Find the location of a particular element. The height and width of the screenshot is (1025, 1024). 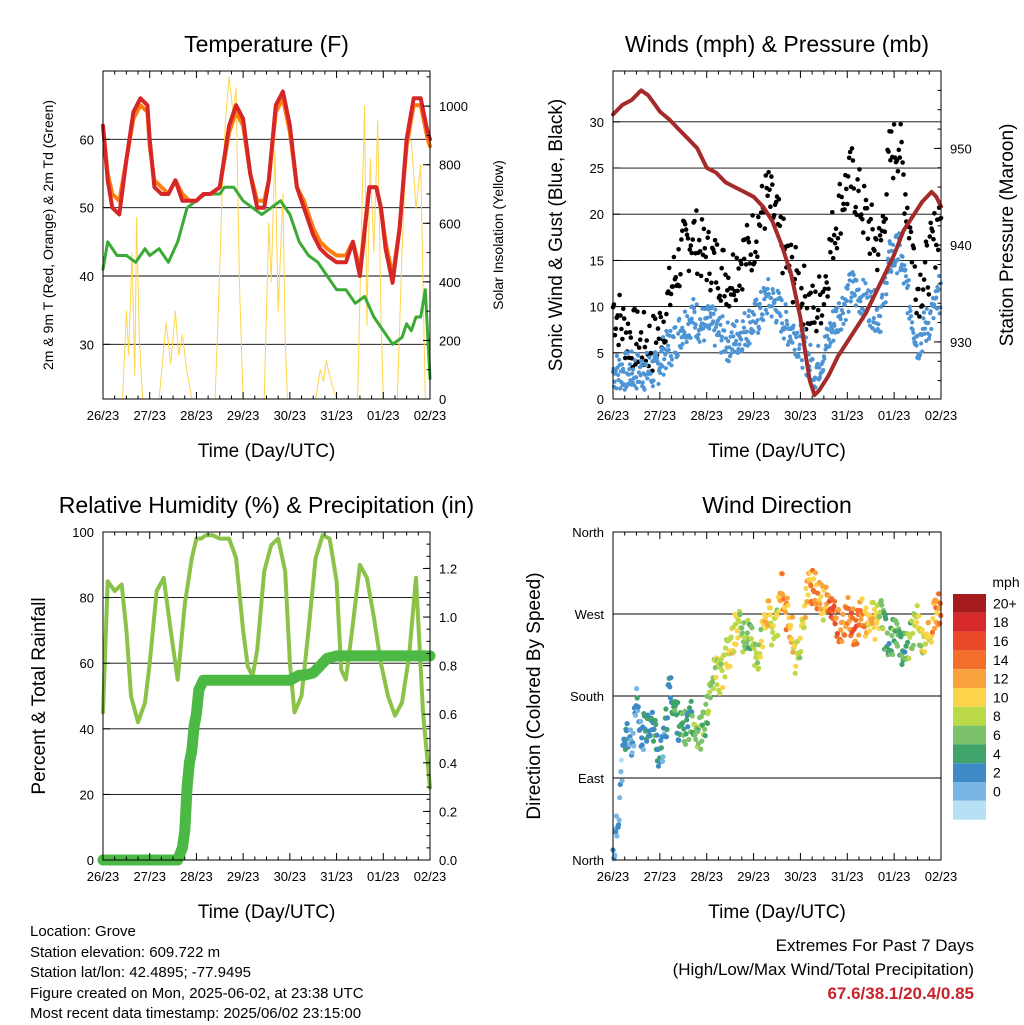

x-tick-label: 26/23 is located at coordinates (613, 876).